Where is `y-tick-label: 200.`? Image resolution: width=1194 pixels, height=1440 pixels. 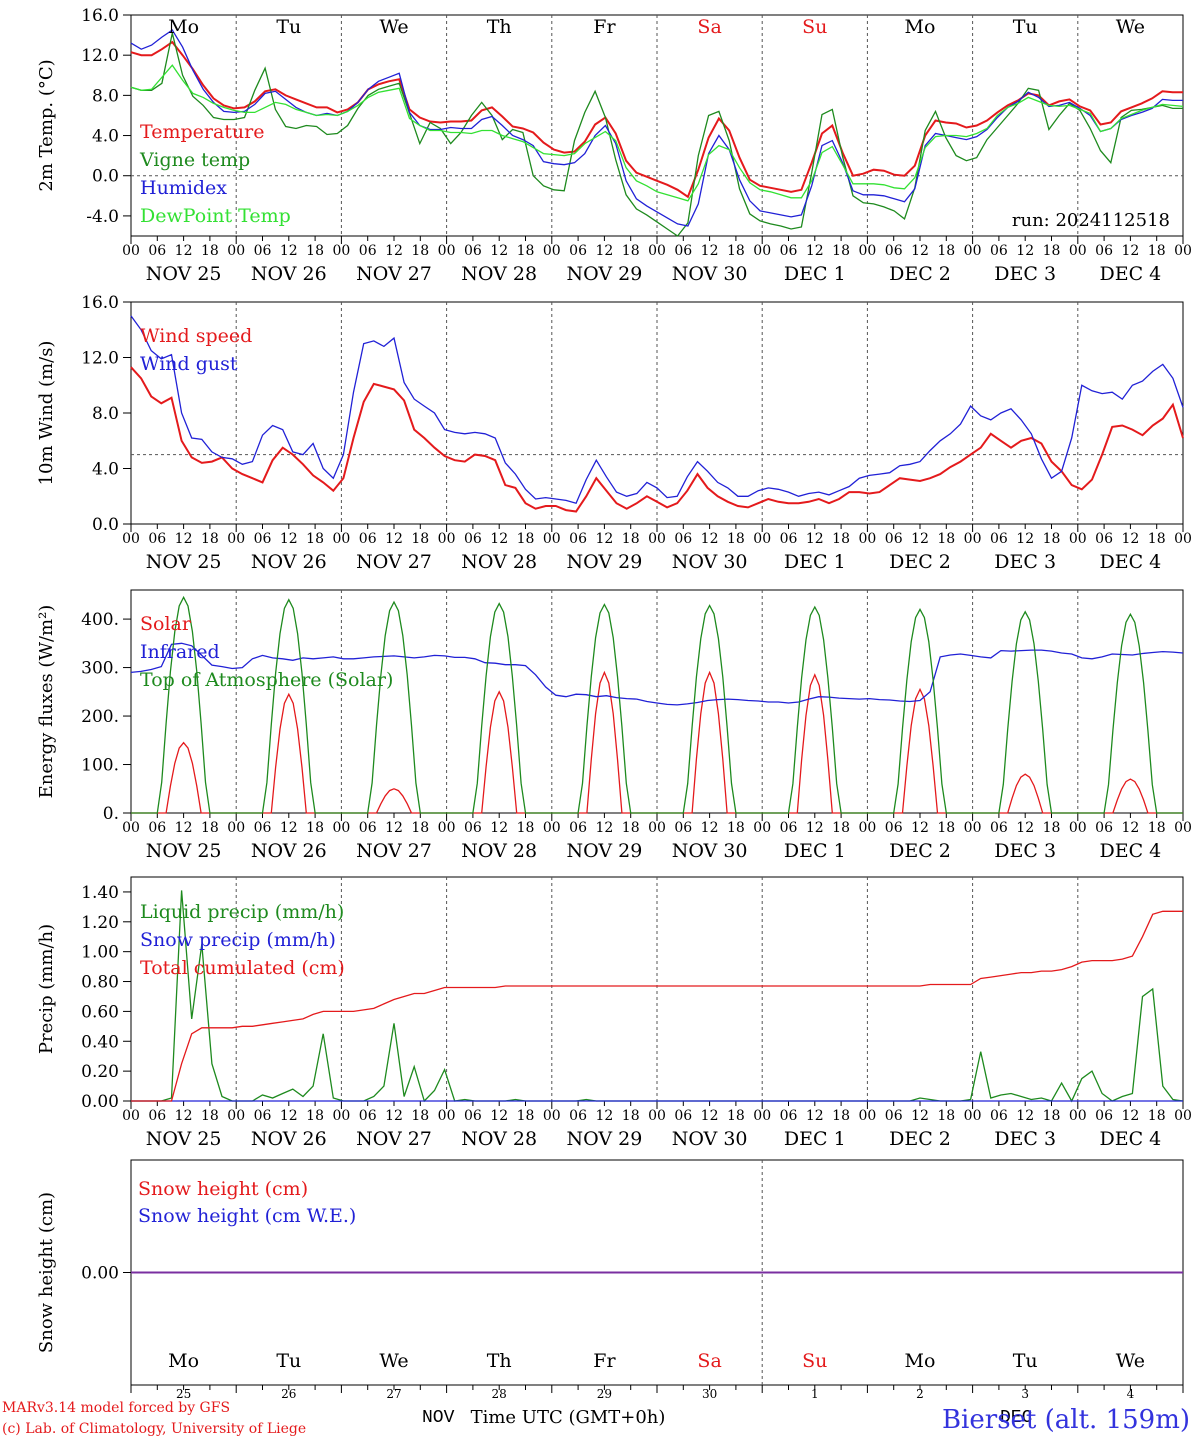
y-tick-label: 200. is located at coordinates (100, 717).